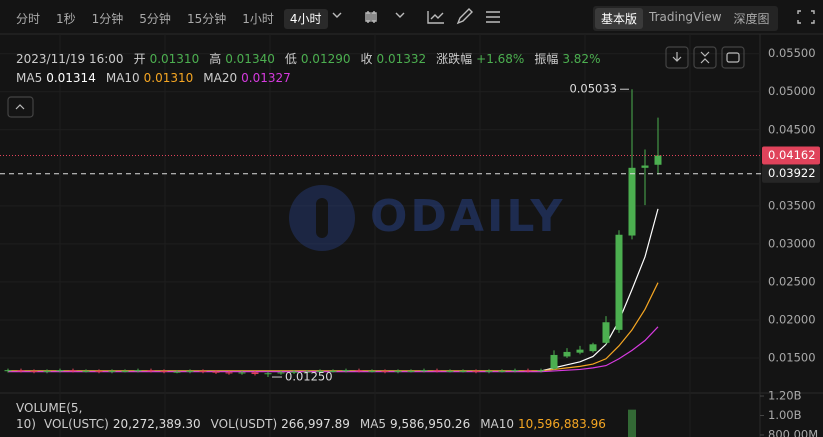  I want to click on y-tick-label: 0.02000, so click(792, 319).